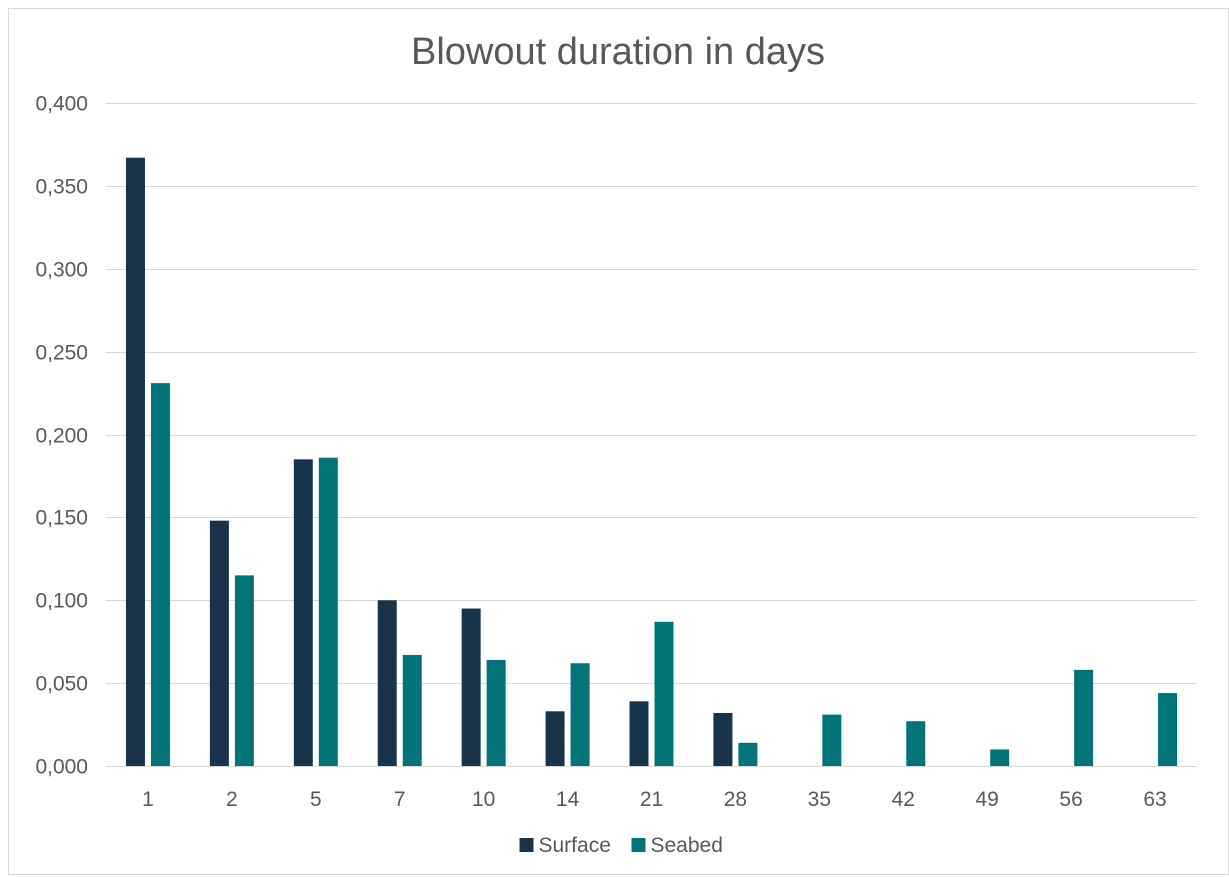  Describe the element at coordinates (819, 799) in the screenshot. I see `x-tick-label: 35` at that location.